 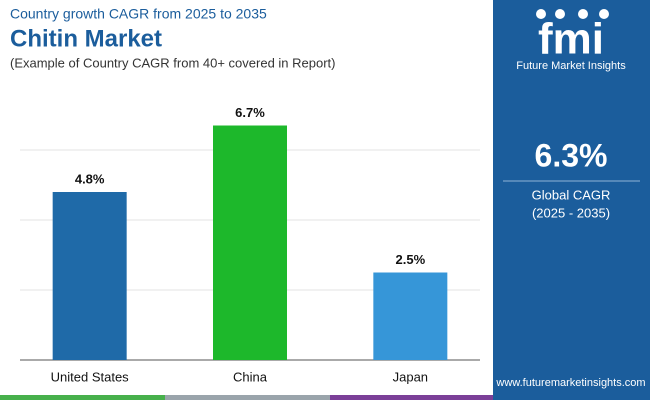 I want to click on brand: Future Market Insights, so click(x=571, y=66).